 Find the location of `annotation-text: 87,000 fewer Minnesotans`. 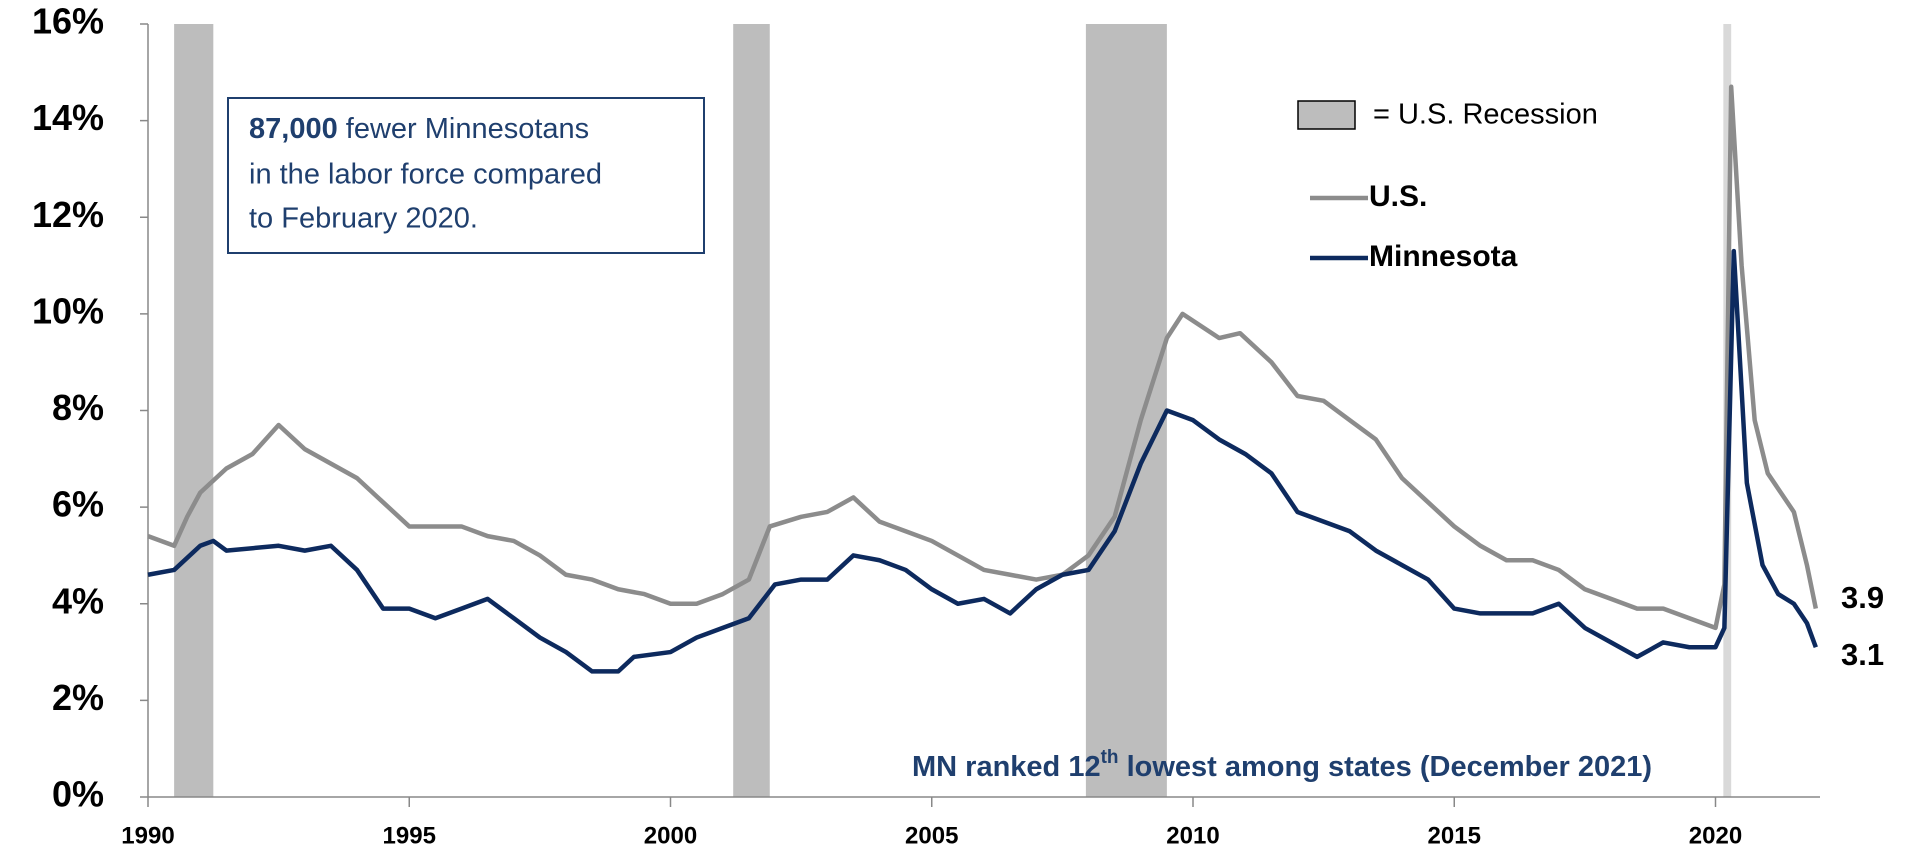

annotation-text: 87,000 fewer Minnesotans is located at coordinates (419, 129).